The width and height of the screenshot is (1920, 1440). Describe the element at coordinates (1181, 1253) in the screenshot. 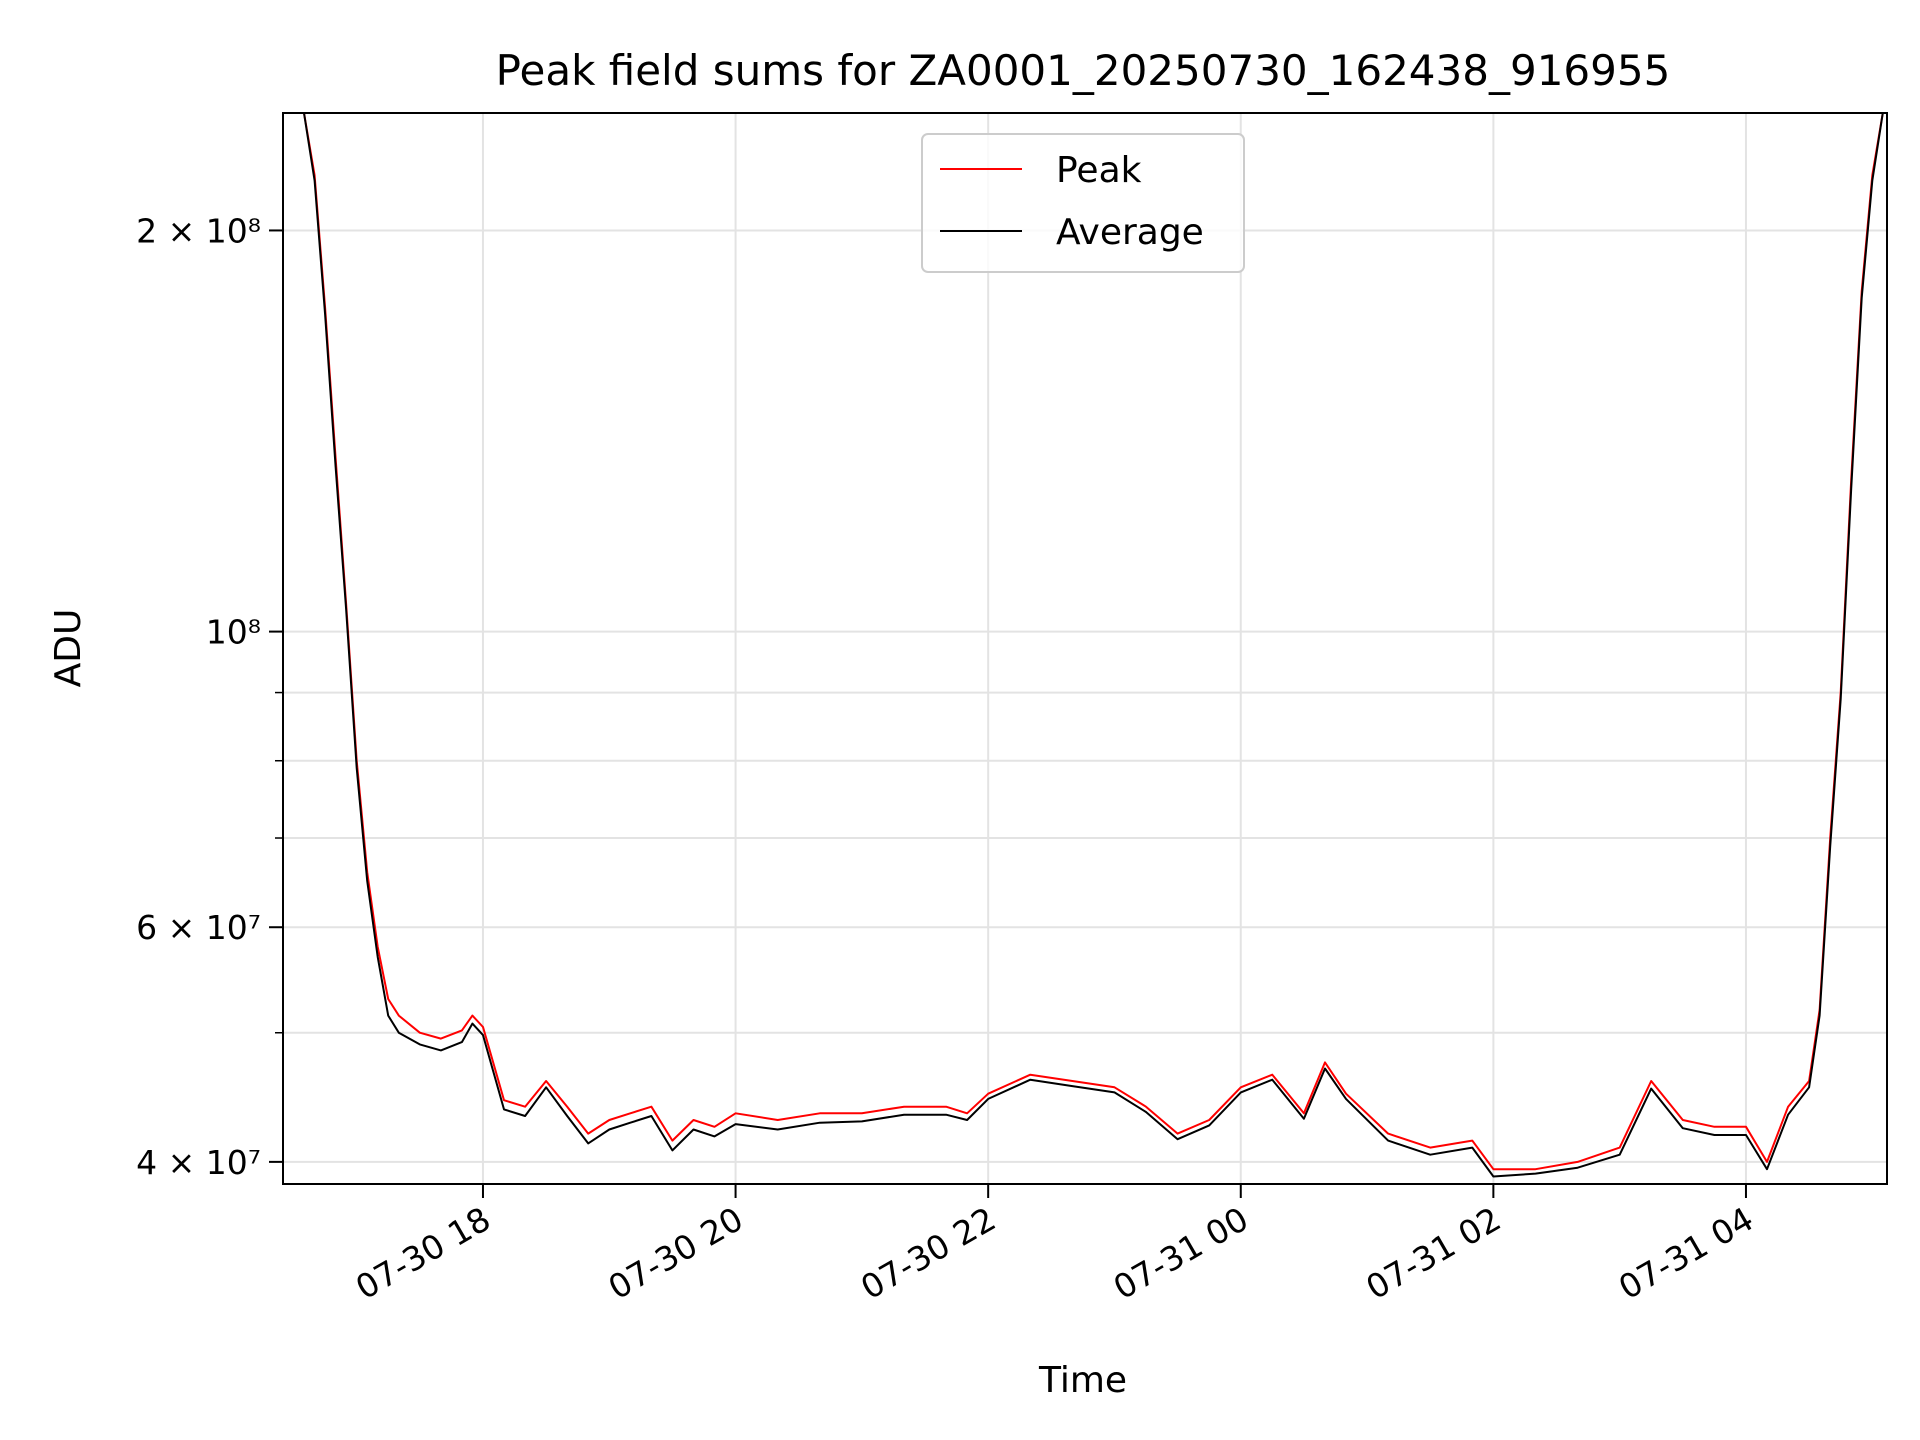

I see `x-tick-label: 07-31 00` at that location.